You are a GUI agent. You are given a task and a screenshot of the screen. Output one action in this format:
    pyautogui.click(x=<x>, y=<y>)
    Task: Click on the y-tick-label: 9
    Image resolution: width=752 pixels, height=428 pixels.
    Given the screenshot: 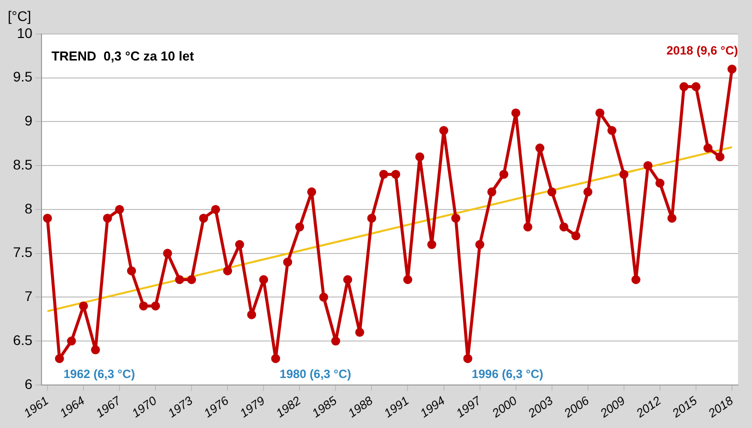 What is the action you would take?
    pyautogui.click(x=28, y=120)
    